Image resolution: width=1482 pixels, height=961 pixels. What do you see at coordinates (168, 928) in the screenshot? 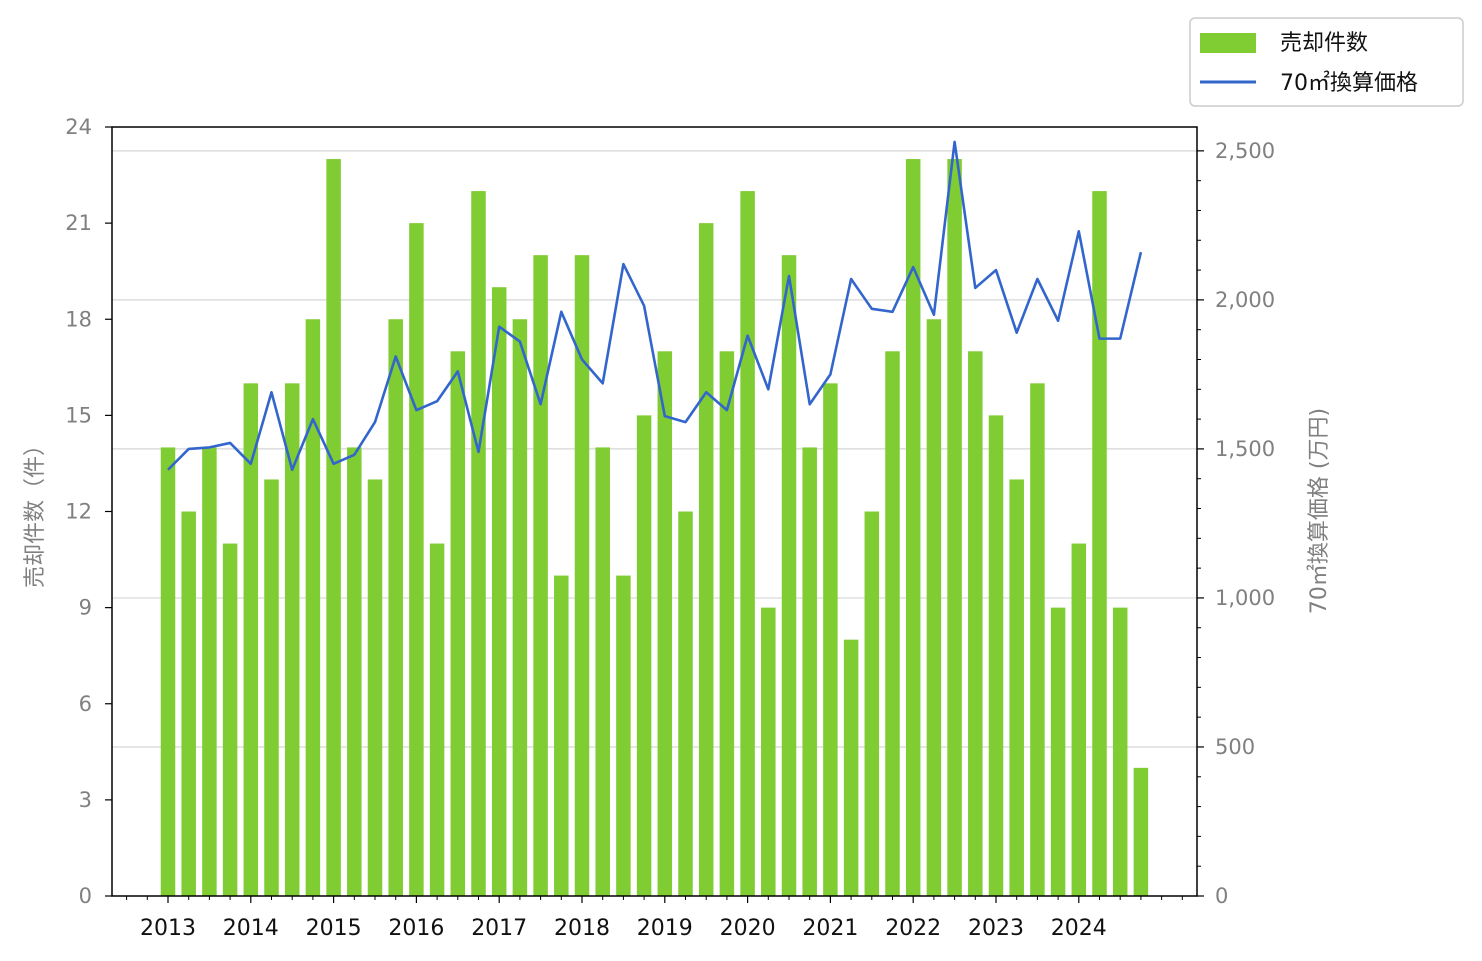
I see `x-tick-label: 2013` at bounding box center [168, 928].